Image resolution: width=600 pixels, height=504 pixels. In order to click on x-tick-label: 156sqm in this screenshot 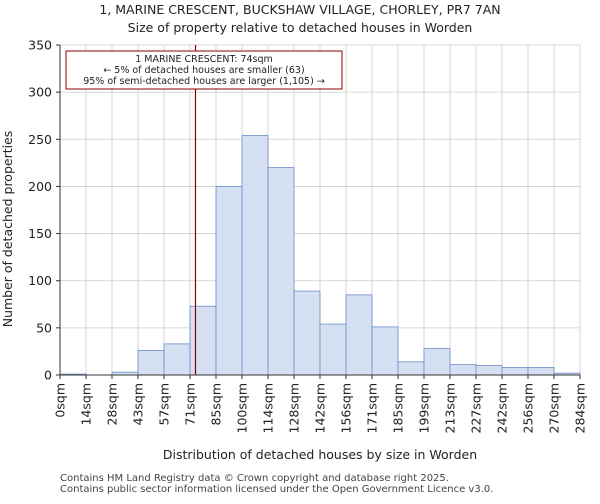, I will do `click(346, 408)`.